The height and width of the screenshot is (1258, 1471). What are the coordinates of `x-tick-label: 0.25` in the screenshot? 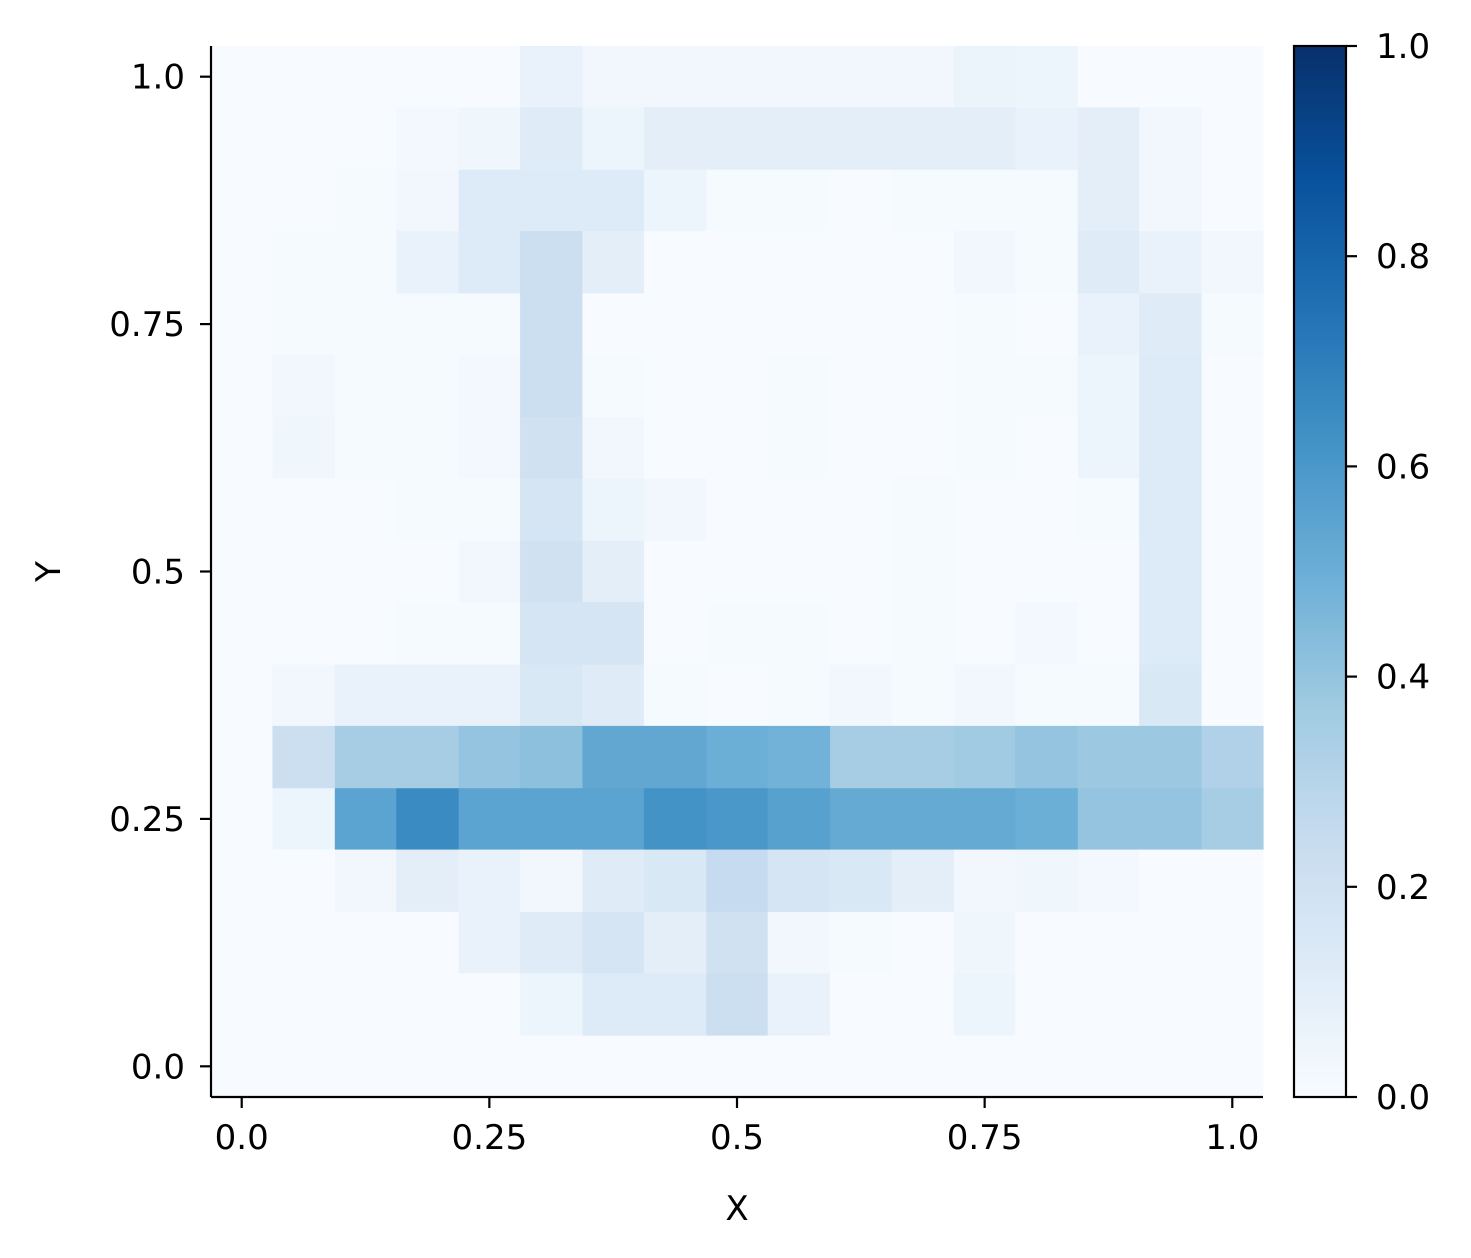 It's located at (490, 1138).